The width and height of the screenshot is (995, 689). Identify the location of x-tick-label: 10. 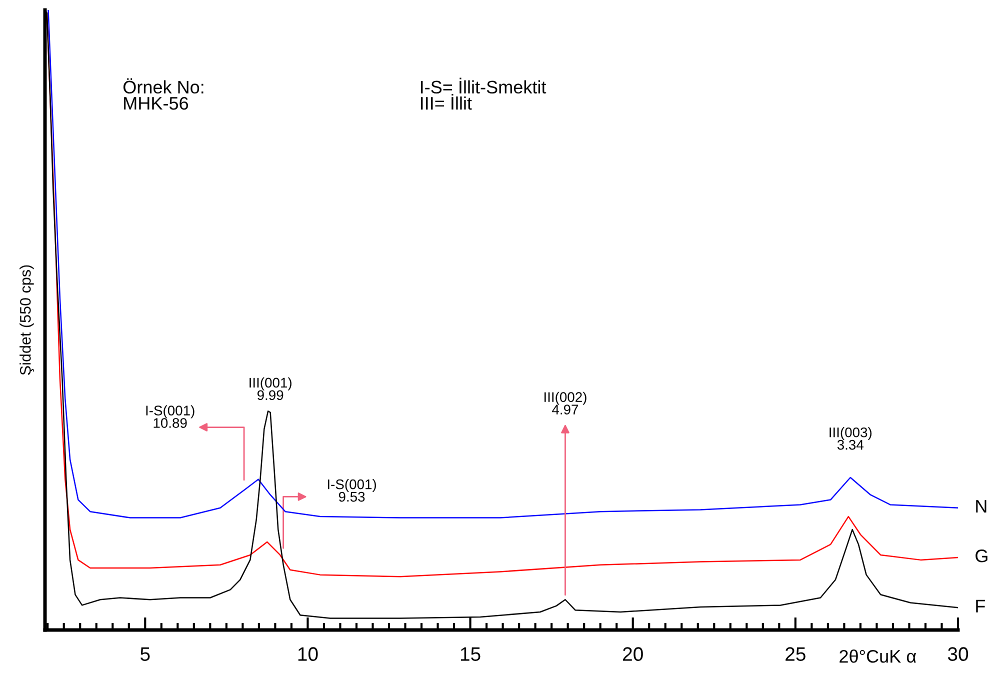
(308, 654).